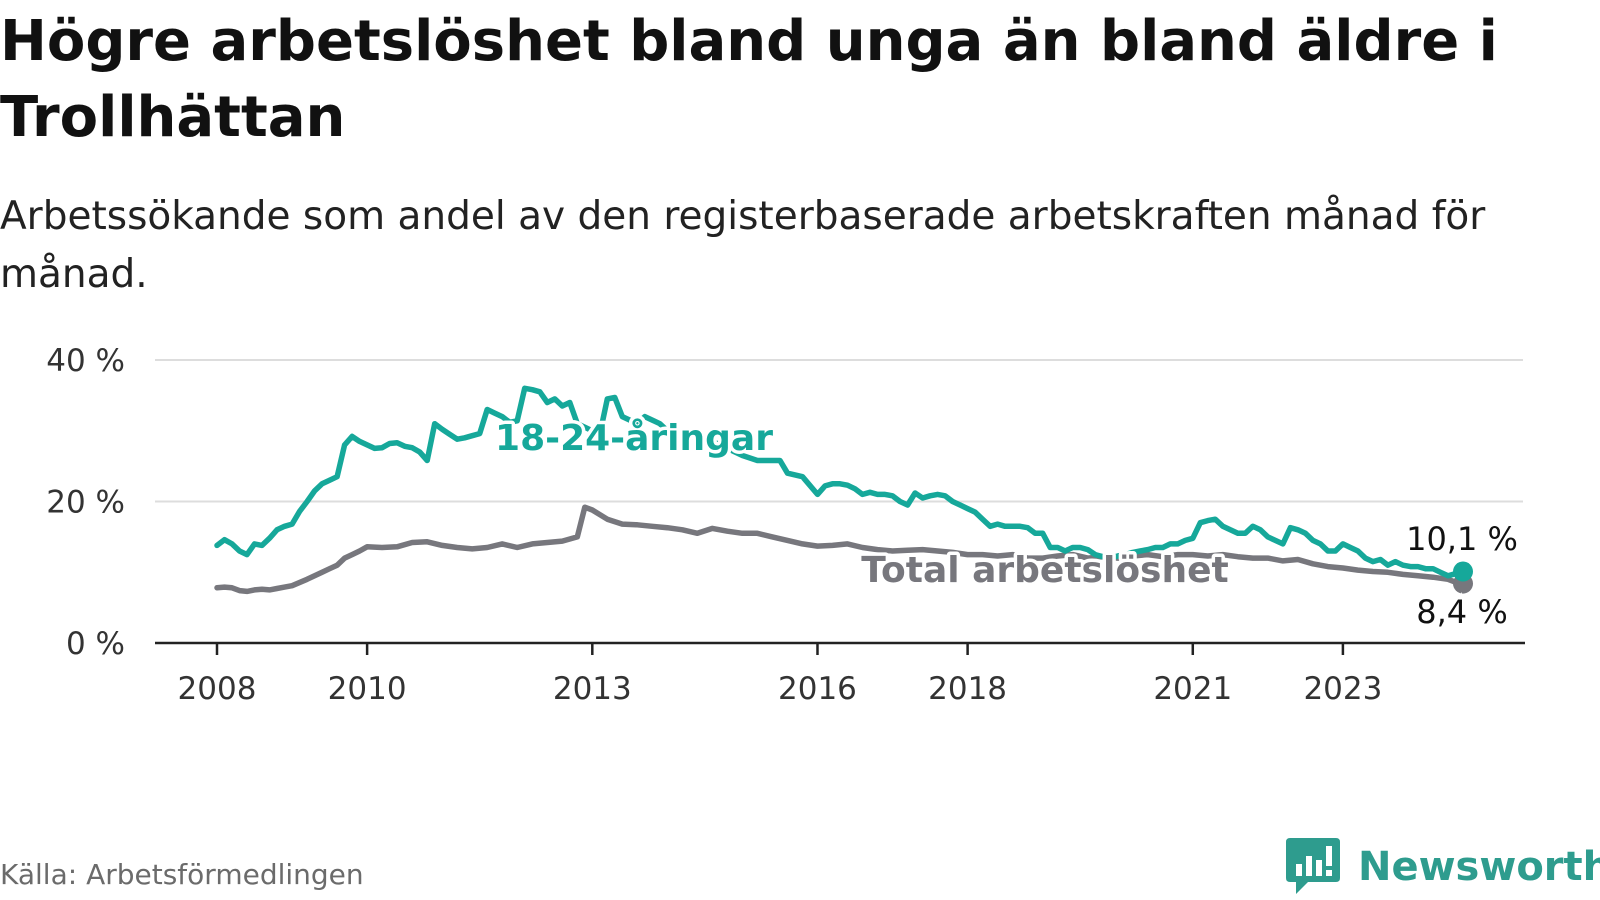  Describe the element at coordinates (217, 689) in the screenshot. I see `x-tick-label-2008: 2008` at that location.